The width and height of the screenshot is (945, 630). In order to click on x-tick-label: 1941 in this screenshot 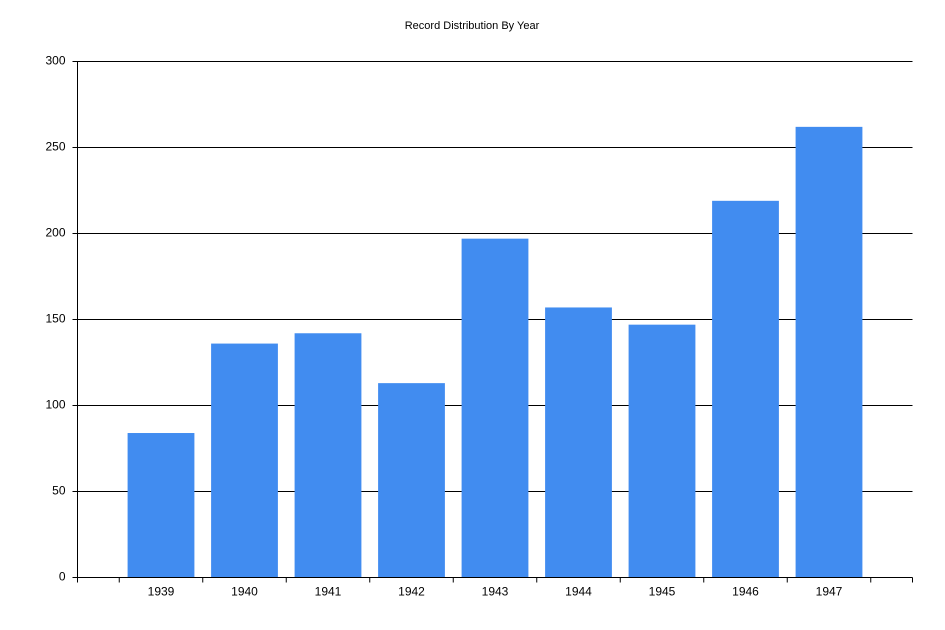, I will do `click(328, 592)`.